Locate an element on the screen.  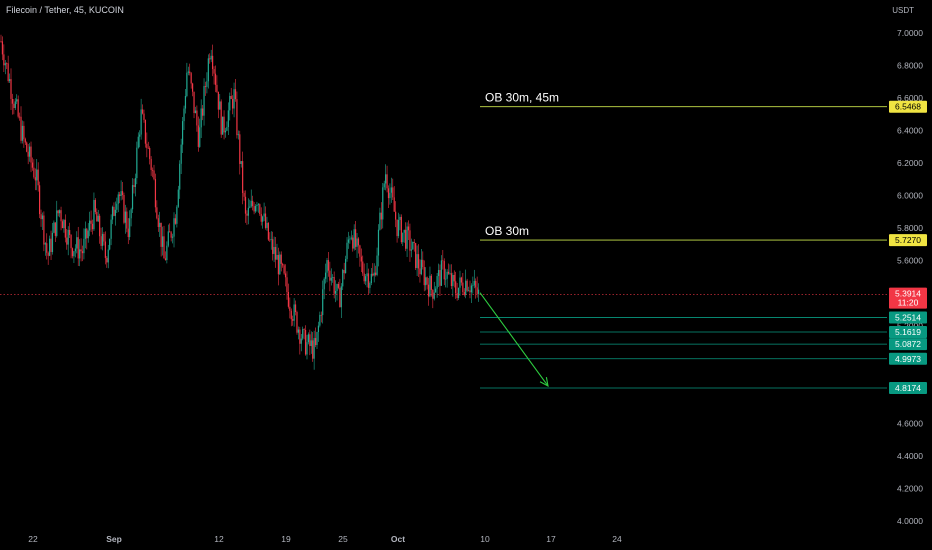
order-block-price: 5.7270 is located at coordinates (908, 240).